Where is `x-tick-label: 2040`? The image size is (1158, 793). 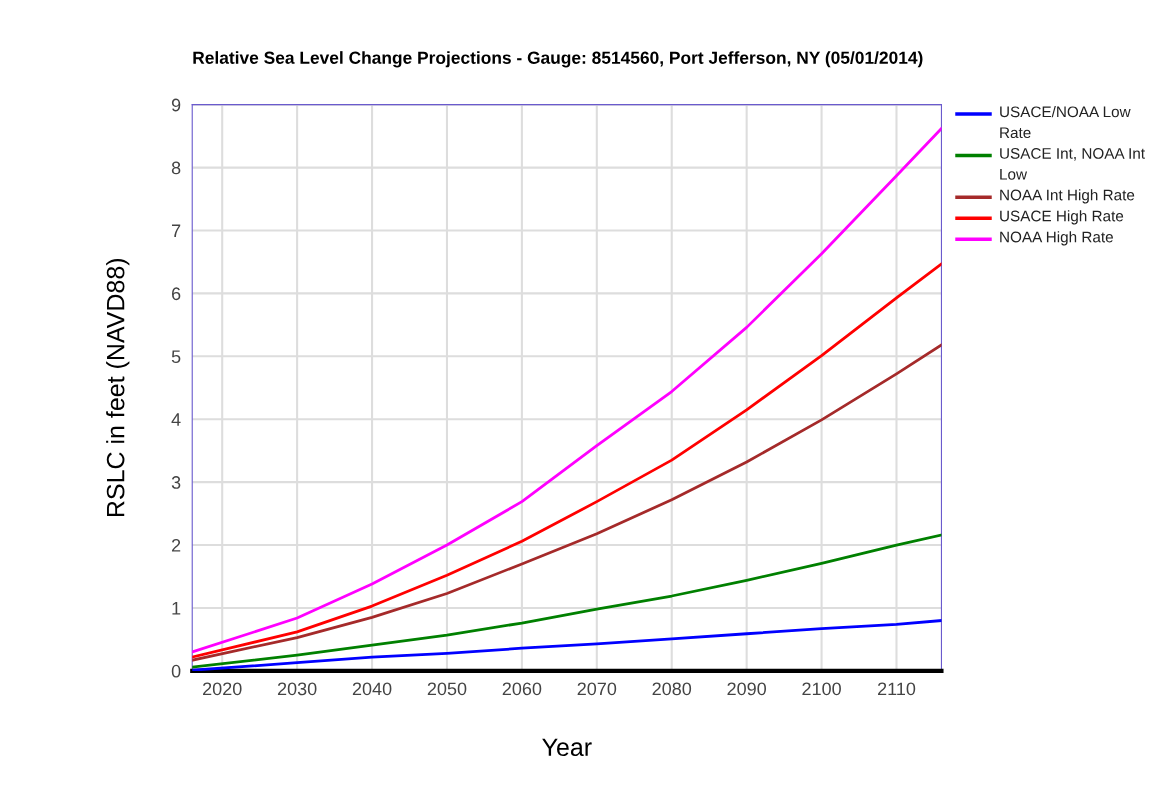
x-tick-label: 2040 is located at coordinates (372, 689).